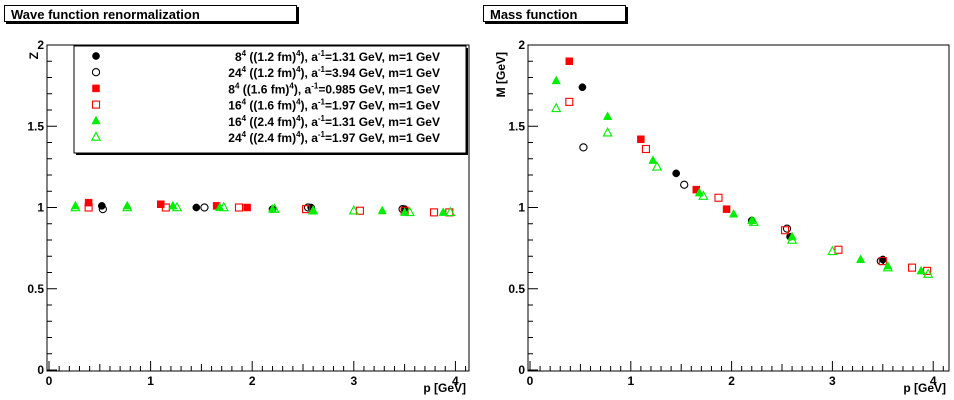  What do you see at coordinates (334, 72) in the screenshot?
I see `legend-label: 244 ((1.2 fm)4), a-1=3.94 GeV, m=1 GeV` at bounding box center [334, 72].